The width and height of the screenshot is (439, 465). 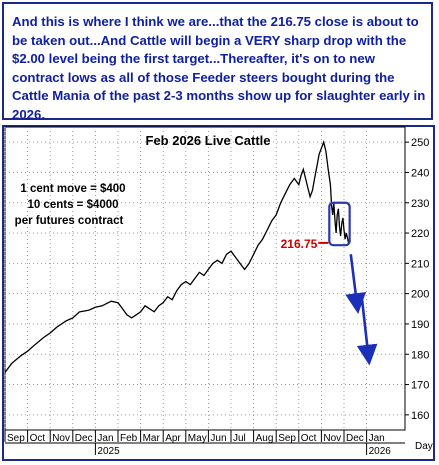 What do you see at coordinates (417, 279) in the screenshot?
I see `y-axis: 160 170 180 190 200 210 220 230 240 250` at bounding box center [417, 279].